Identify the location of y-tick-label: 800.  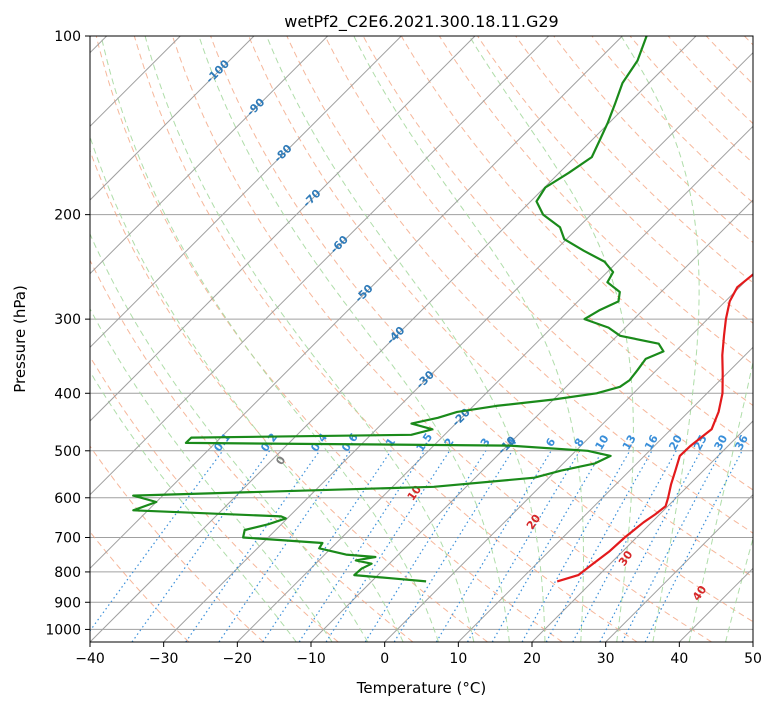
(67, 573).